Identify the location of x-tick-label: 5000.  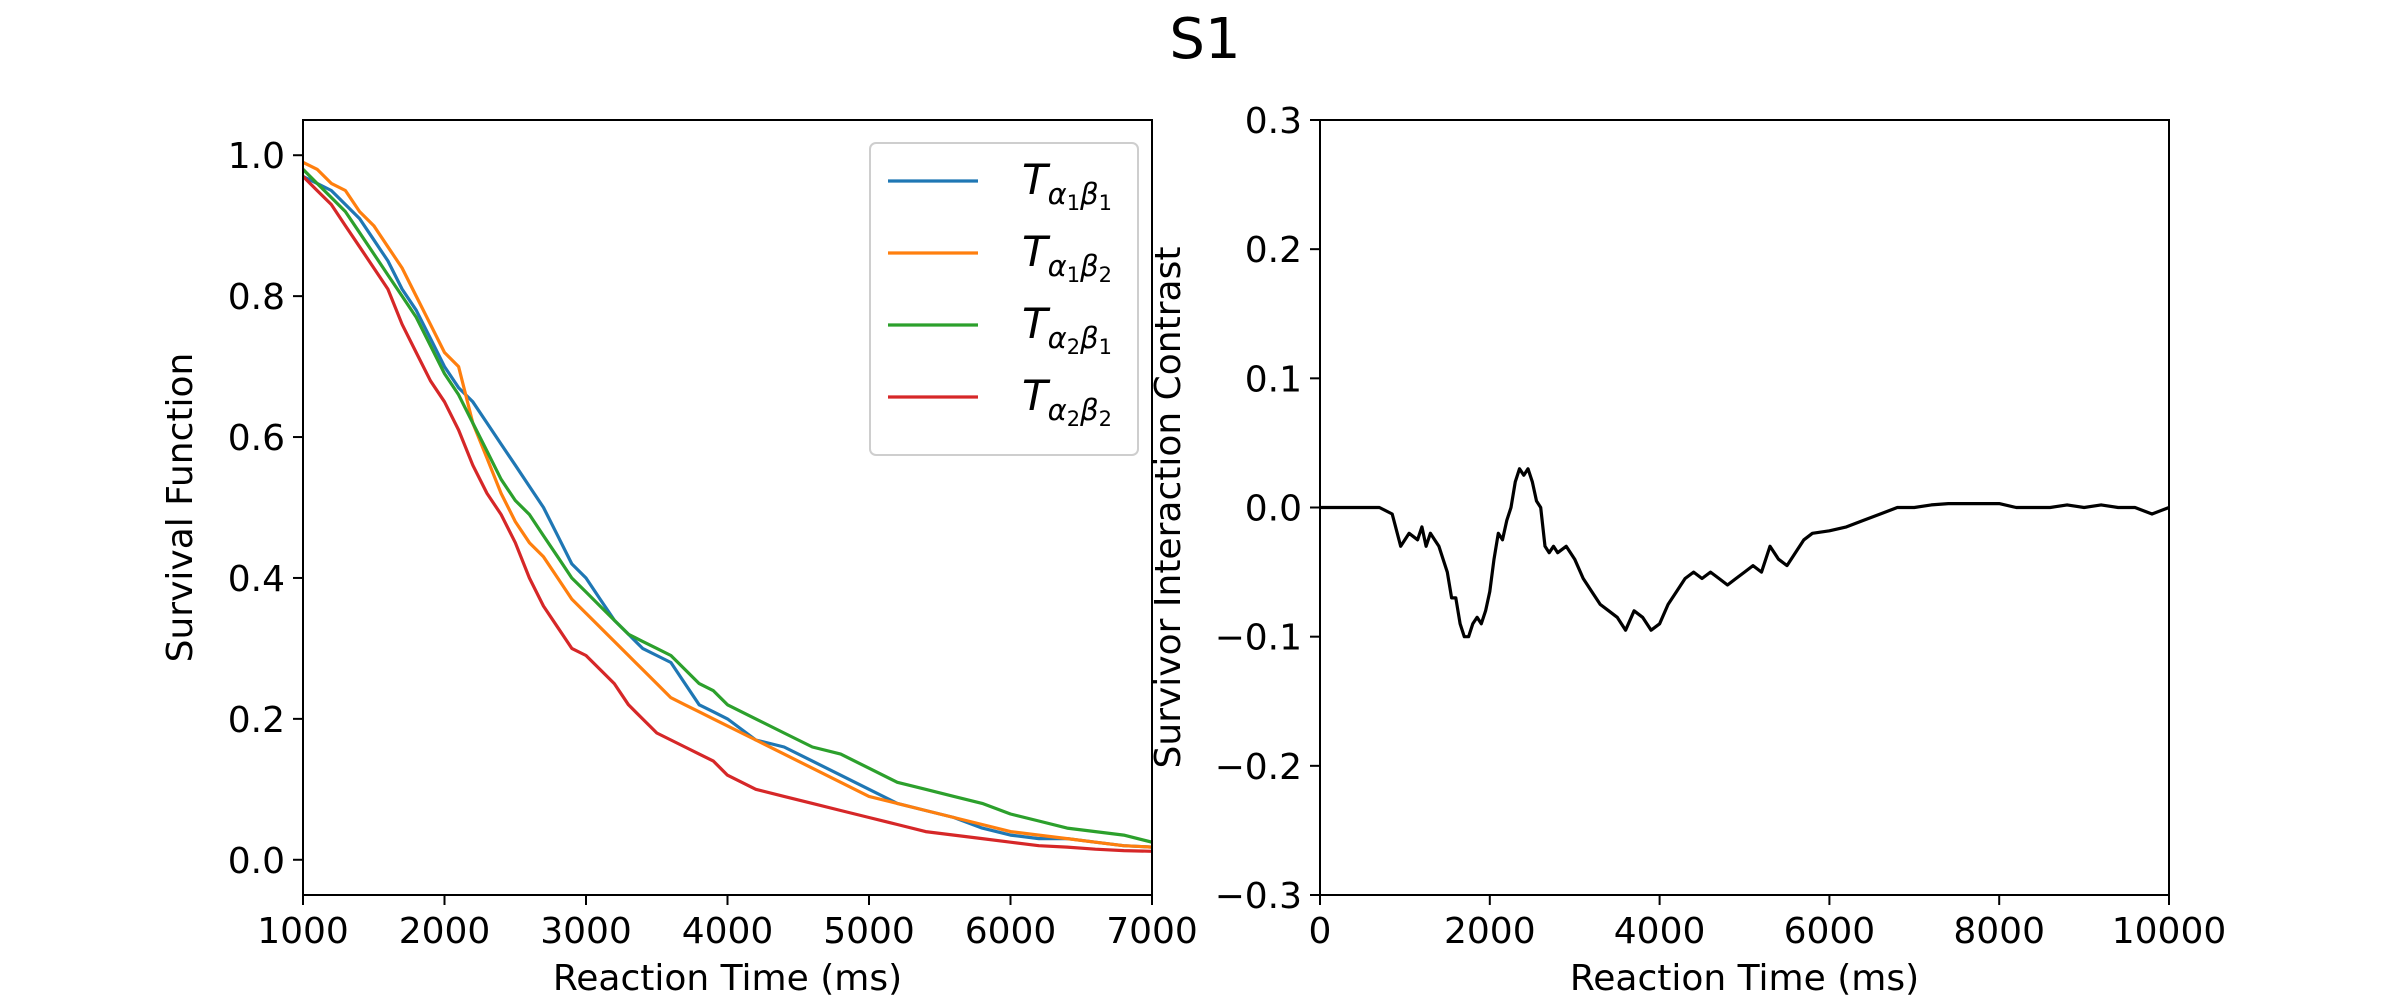
(869, 931).